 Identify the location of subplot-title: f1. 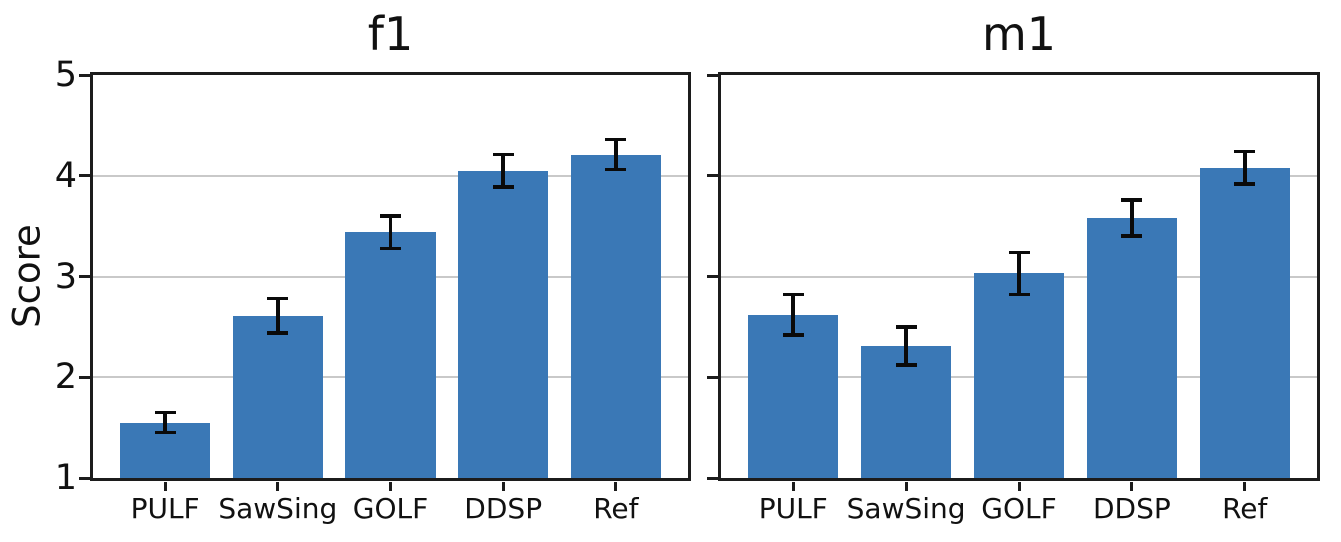
(390, 34).